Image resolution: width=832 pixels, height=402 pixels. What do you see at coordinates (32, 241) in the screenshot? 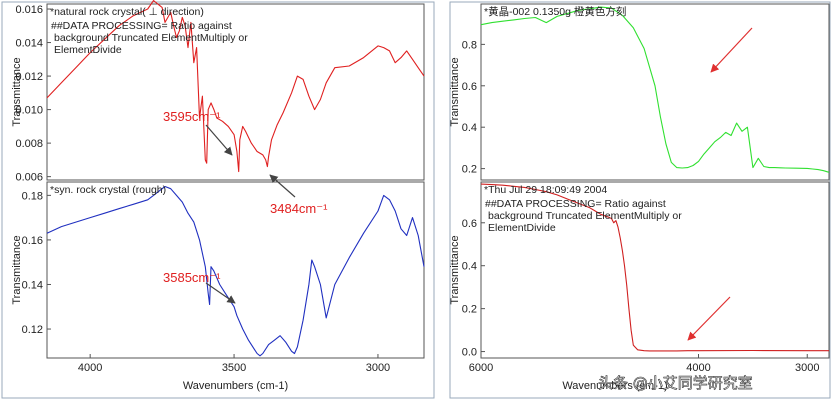
I see `y-tick-label: 0.16` at bounding box center [32, 241].